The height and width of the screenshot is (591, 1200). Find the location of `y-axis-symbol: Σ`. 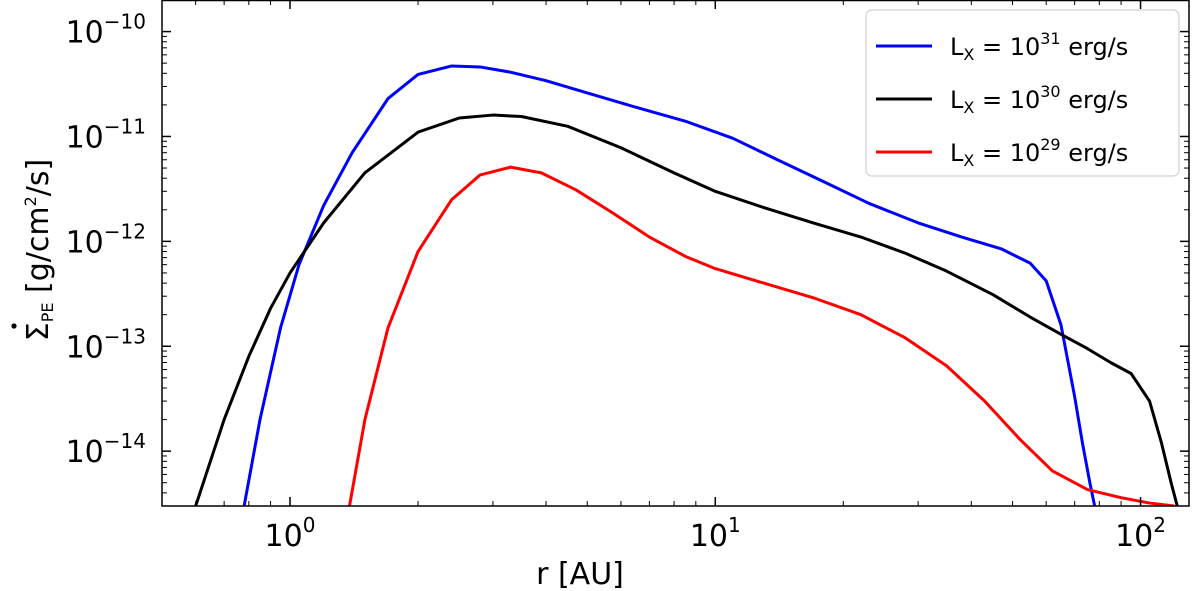

y-axis-symbol: Σ is located at coordinates (38, 331).